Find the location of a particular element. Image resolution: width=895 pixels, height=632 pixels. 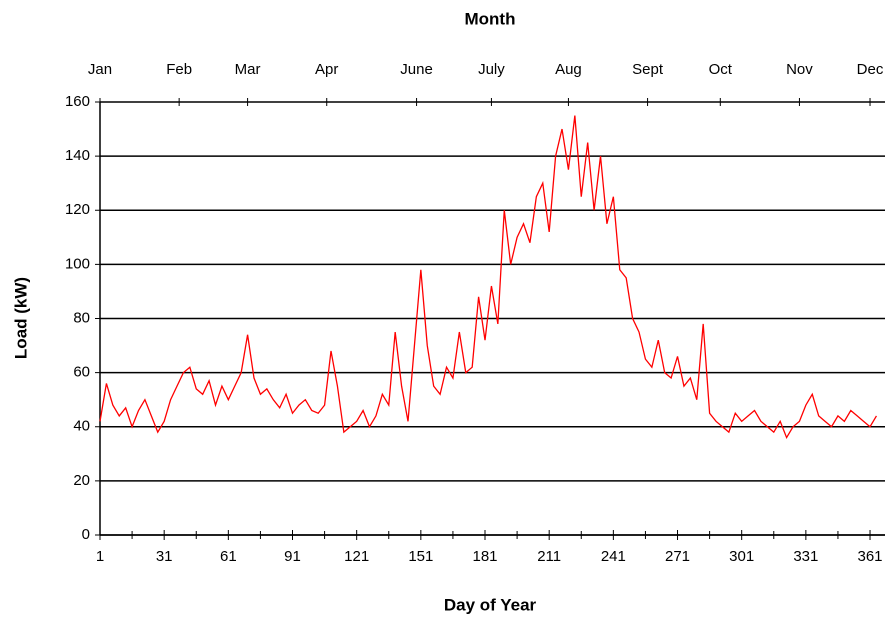

y-tick-label: 80 is located at coordinates (81, 317).